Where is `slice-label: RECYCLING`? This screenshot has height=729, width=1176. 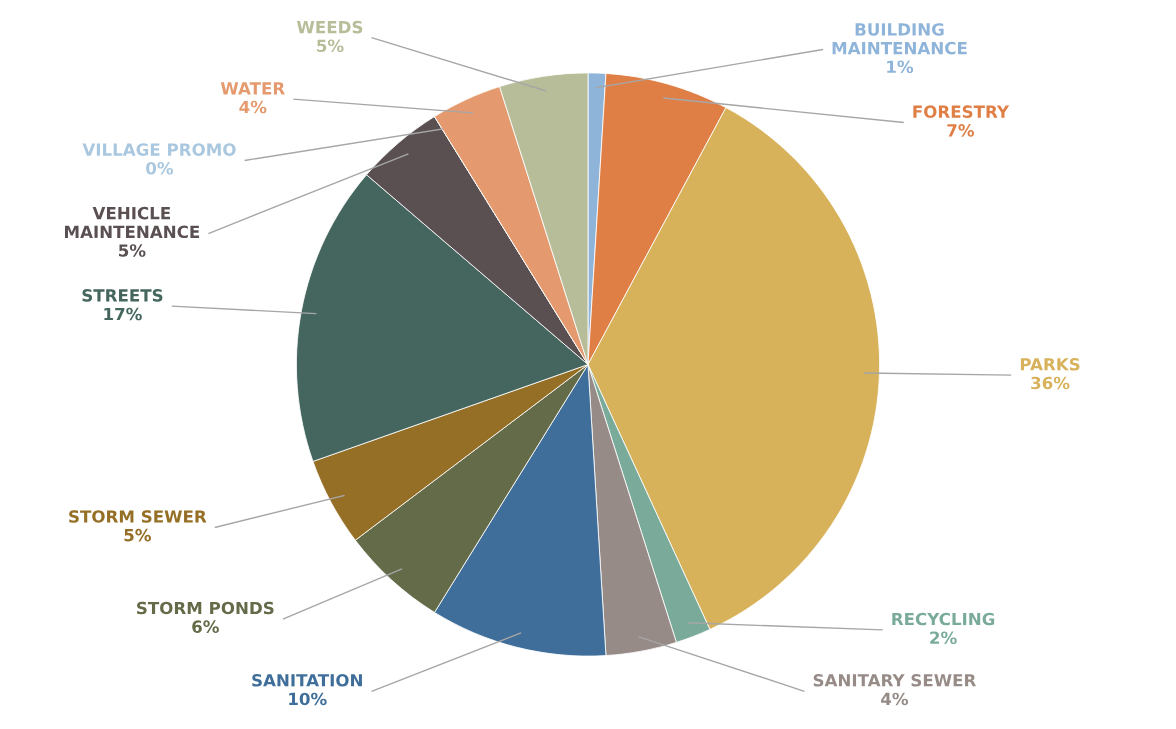 slice-label: RECYCLING is located at coordinates (943, 619).